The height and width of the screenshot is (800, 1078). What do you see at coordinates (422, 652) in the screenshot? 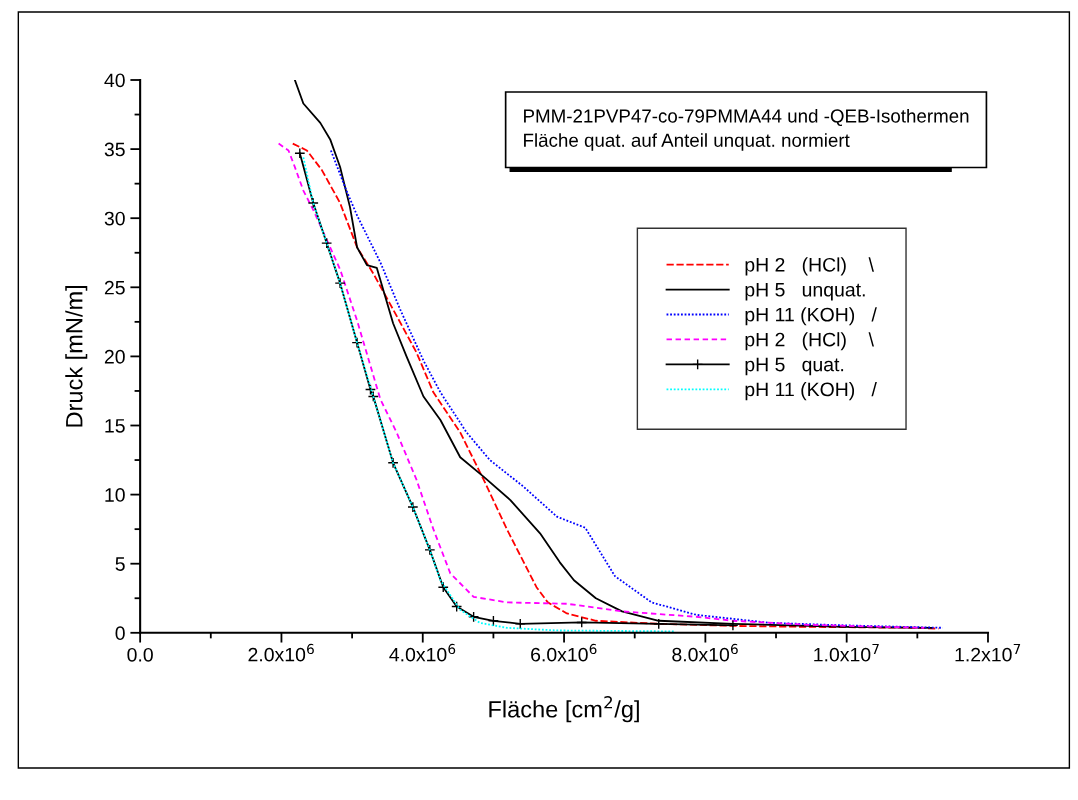
I see `x-tick-label: 4.0x10$^{6}$` at bounding box center [422, 652].